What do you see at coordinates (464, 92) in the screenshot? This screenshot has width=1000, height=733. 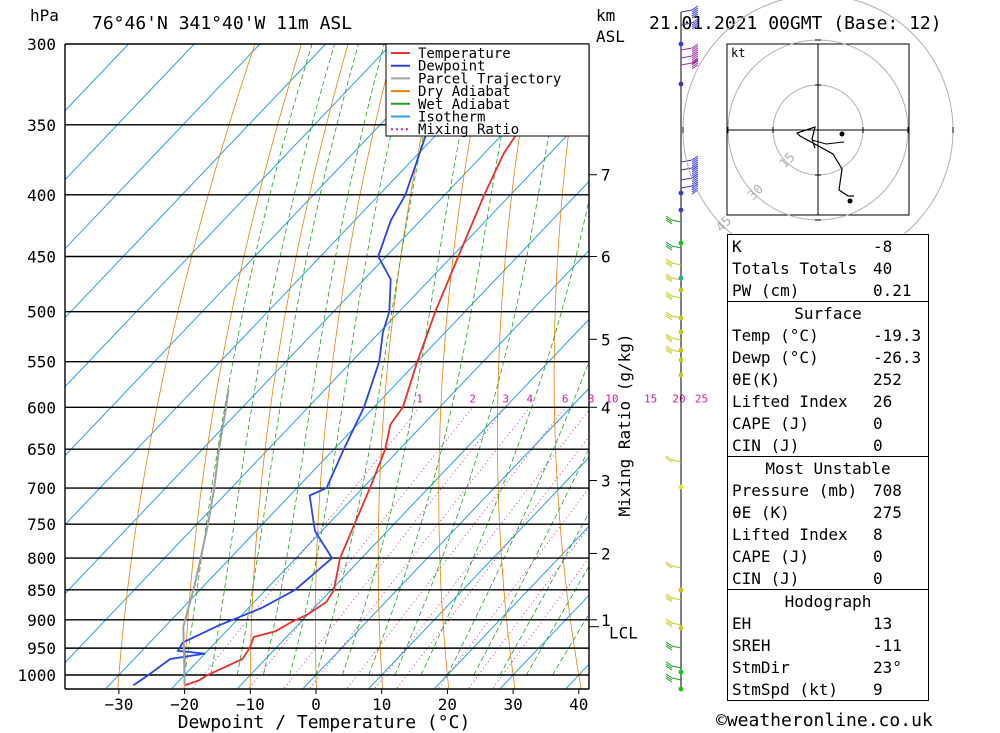 I see `legend-entry: Dry Adiabat` at bounding box center [464, 92].